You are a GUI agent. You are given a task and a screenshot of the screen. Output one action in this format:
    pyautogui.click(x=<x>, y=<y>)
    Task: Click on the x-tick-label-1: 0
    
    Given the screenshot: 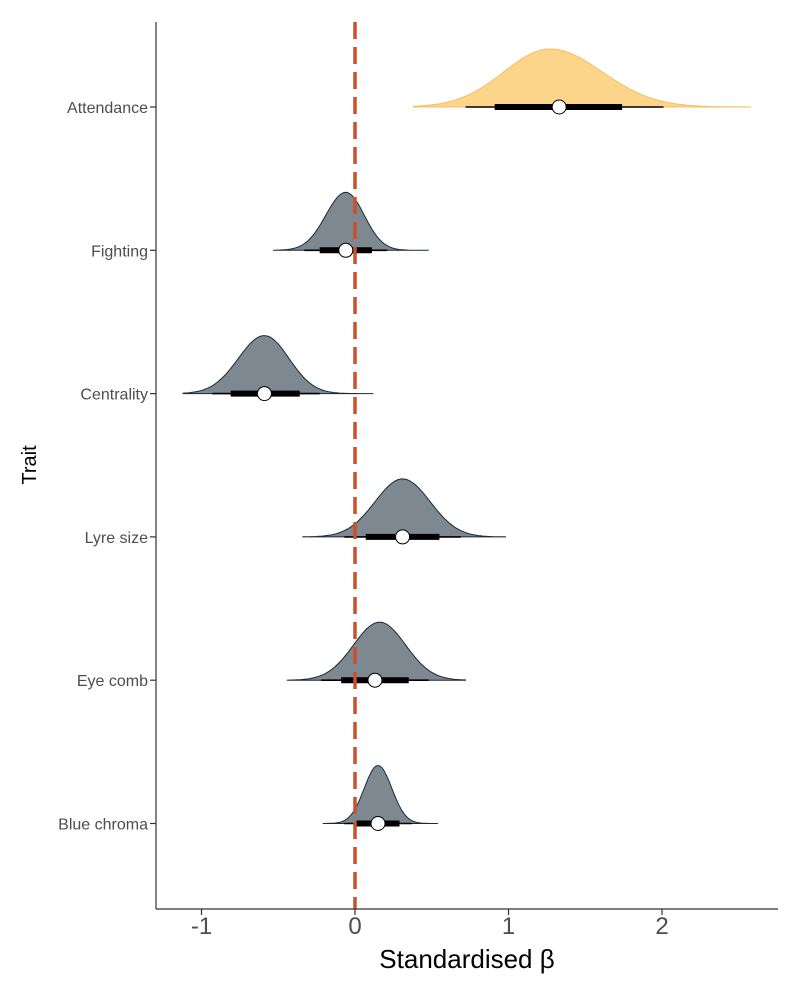 What is the action you would take?
    pyautogui.click(x=354, y=926)
    